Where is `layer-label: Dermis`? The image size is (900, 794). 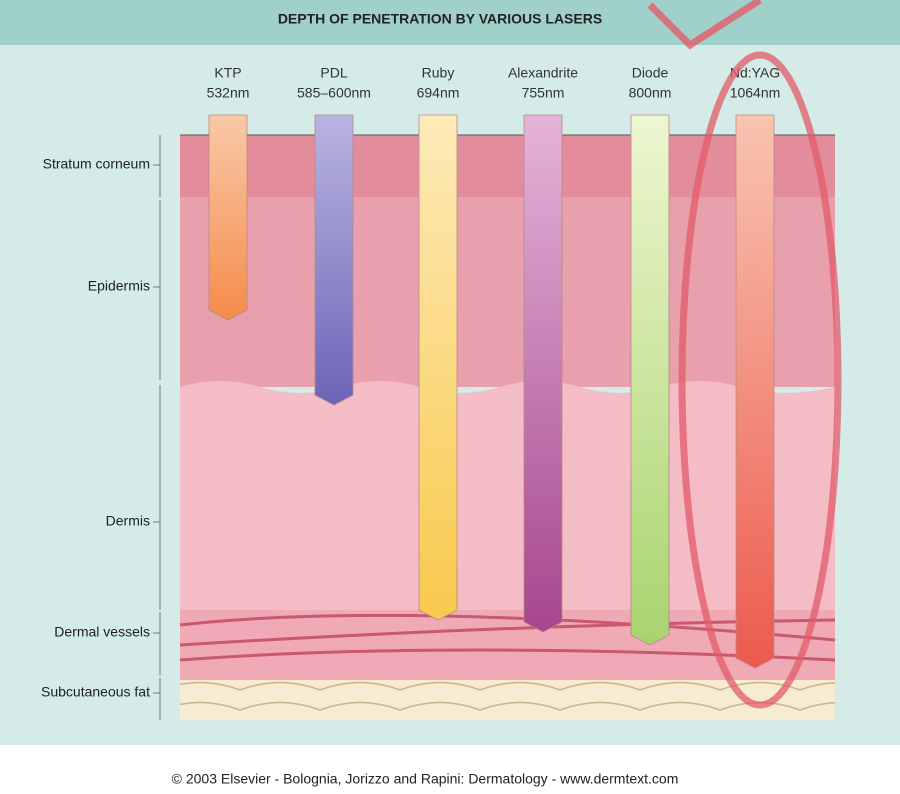 layer-label: Dermis is located at coordinates (128, 521).